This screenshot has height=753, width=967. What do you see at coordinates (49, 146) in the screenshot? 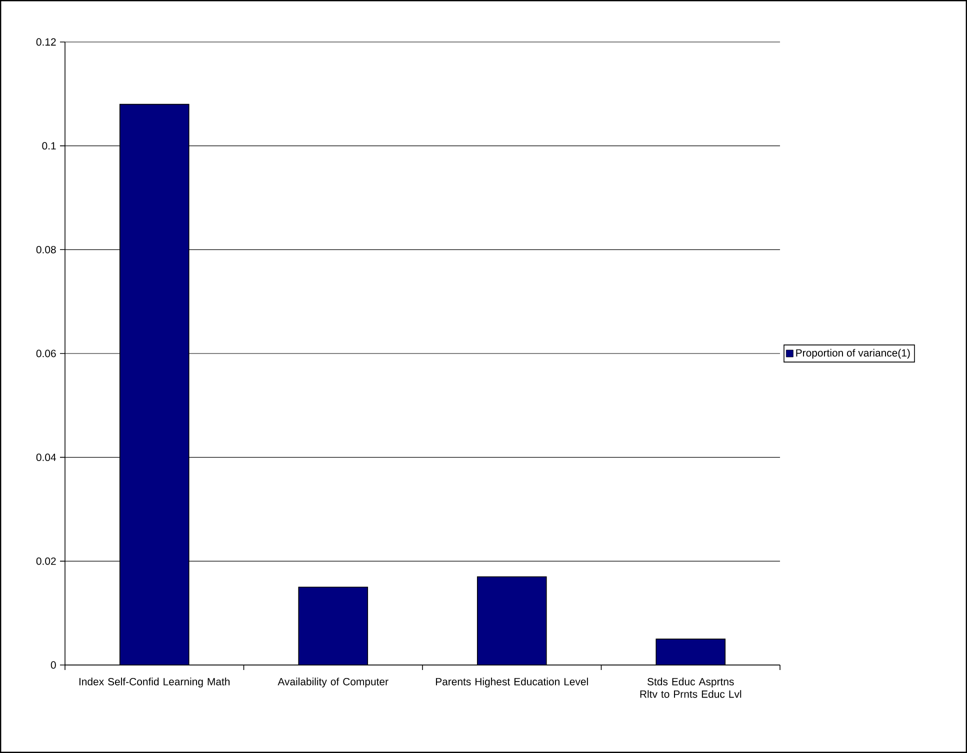
I see `y-tick-label: 0.1` at bounding box center [49, 146].